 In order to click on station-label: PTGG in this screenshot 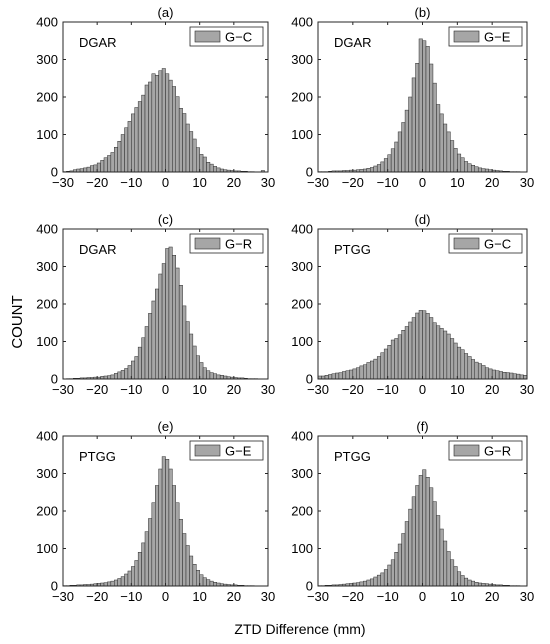, I will do `click(352, 249)`.